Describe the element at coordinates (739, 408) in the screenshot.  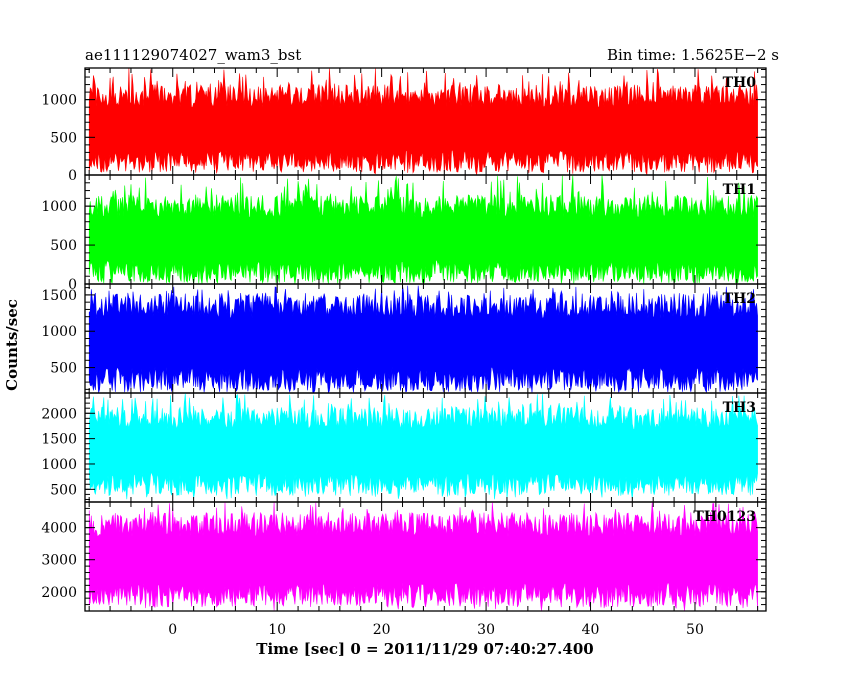
I see `series-label-th3: TH3` at that location.